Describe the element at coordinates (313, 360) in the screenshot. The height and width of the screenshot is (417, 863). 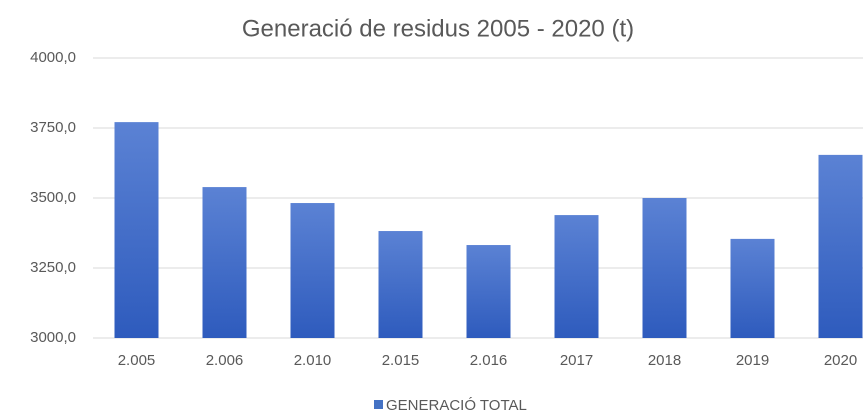
I see `x-tick-label: 2.010` at that location.